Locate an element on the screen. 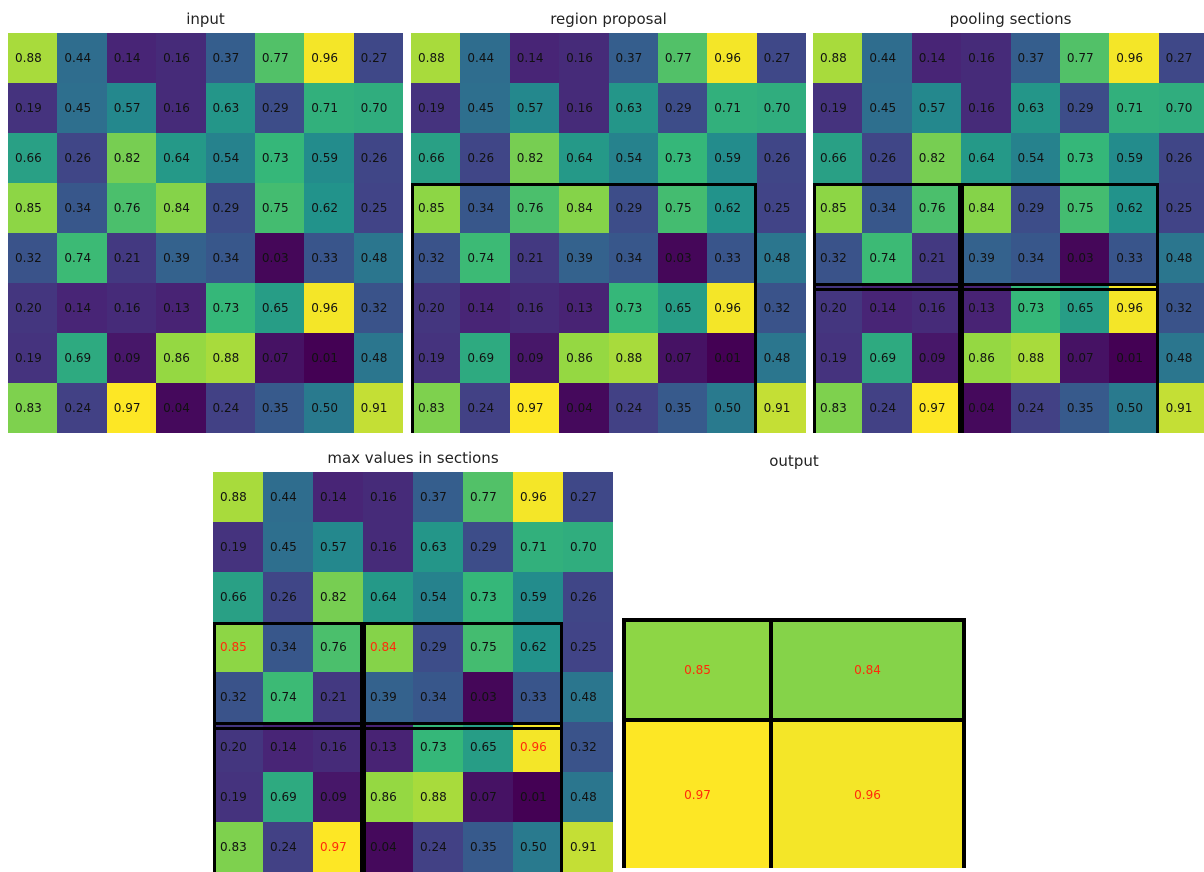 The height and width of the screenshot is (872, 1204). output-cell: 0.97 is located at coordinates (697, 795).